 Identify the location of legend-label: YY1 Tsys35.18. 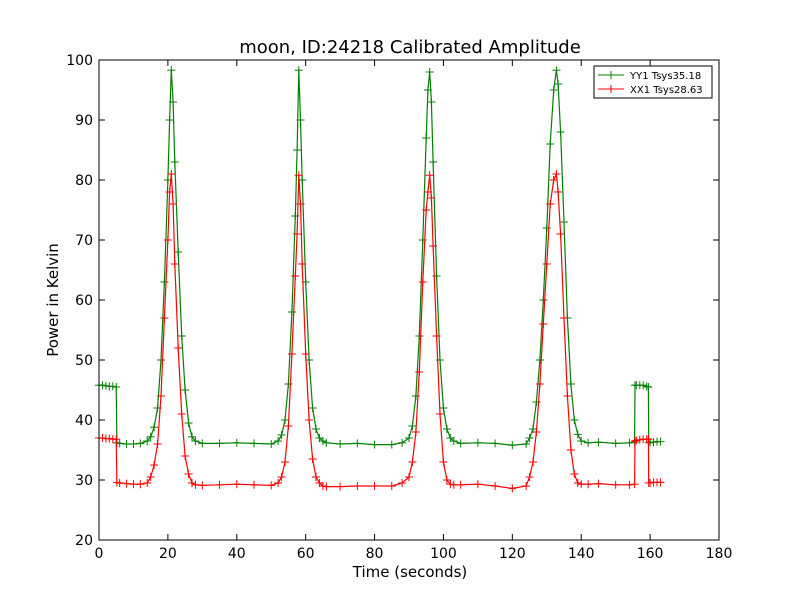
(665, 76).